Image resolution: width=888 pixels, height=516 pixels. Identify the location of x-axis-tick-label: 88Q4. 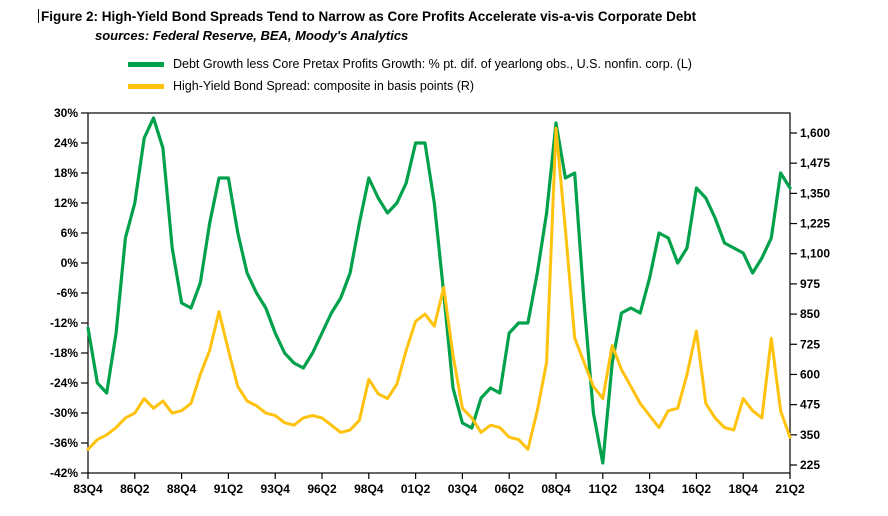
(182, 489).